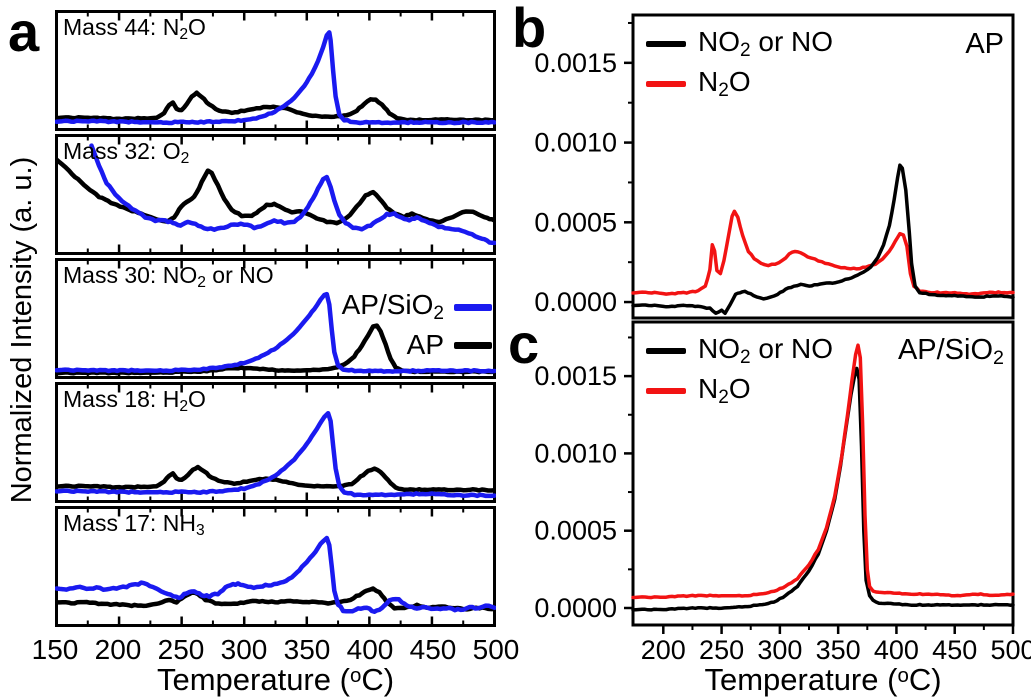 The width and height of the screenshot is (1031, 698). Describe the element at coordinates (126, 152) in the screenshot. I see `subplot-label-mass32: Mass 32: O2` at that location.